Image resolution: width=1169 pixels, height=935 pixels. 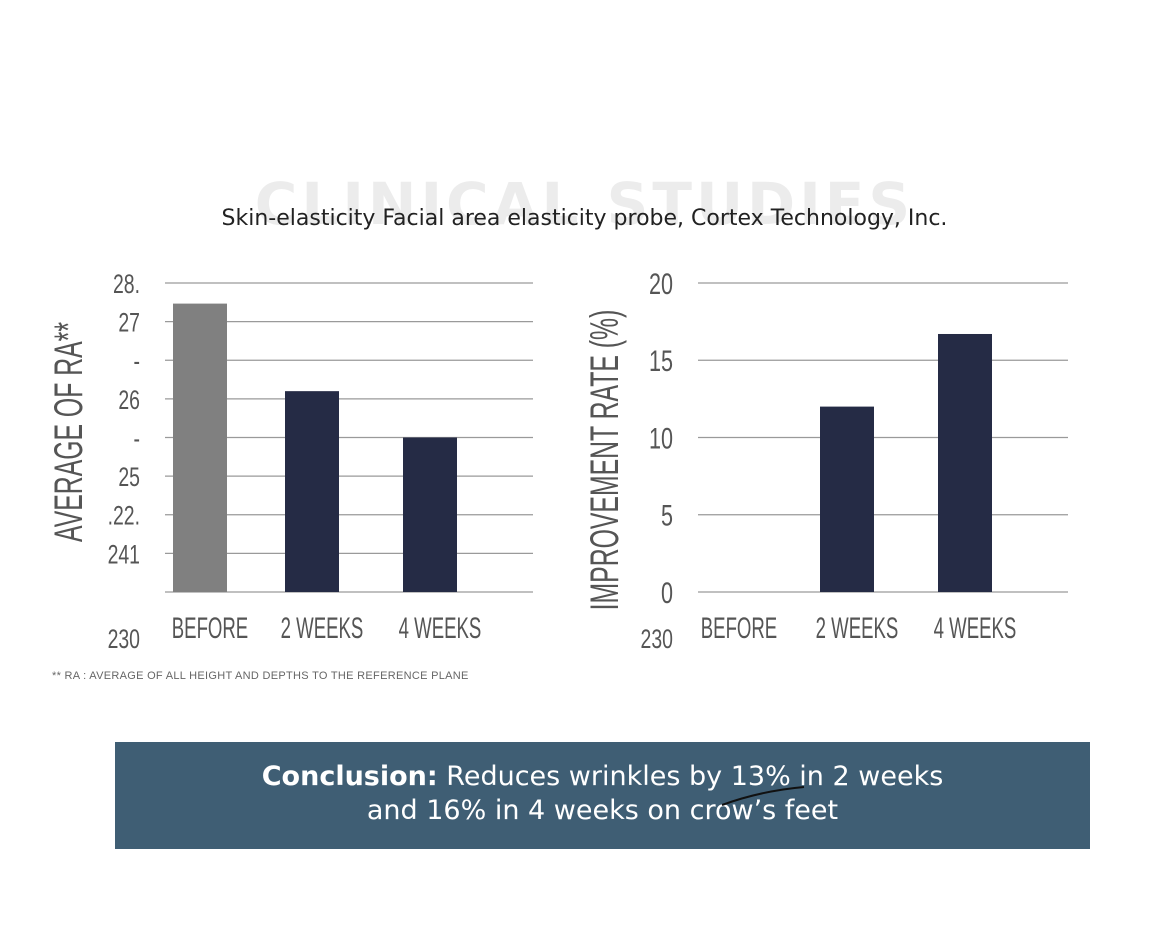 What do you see at coordinates (200, 447) in the screenshot?
I see `left-bar-before` at bounding box center [200, 447].